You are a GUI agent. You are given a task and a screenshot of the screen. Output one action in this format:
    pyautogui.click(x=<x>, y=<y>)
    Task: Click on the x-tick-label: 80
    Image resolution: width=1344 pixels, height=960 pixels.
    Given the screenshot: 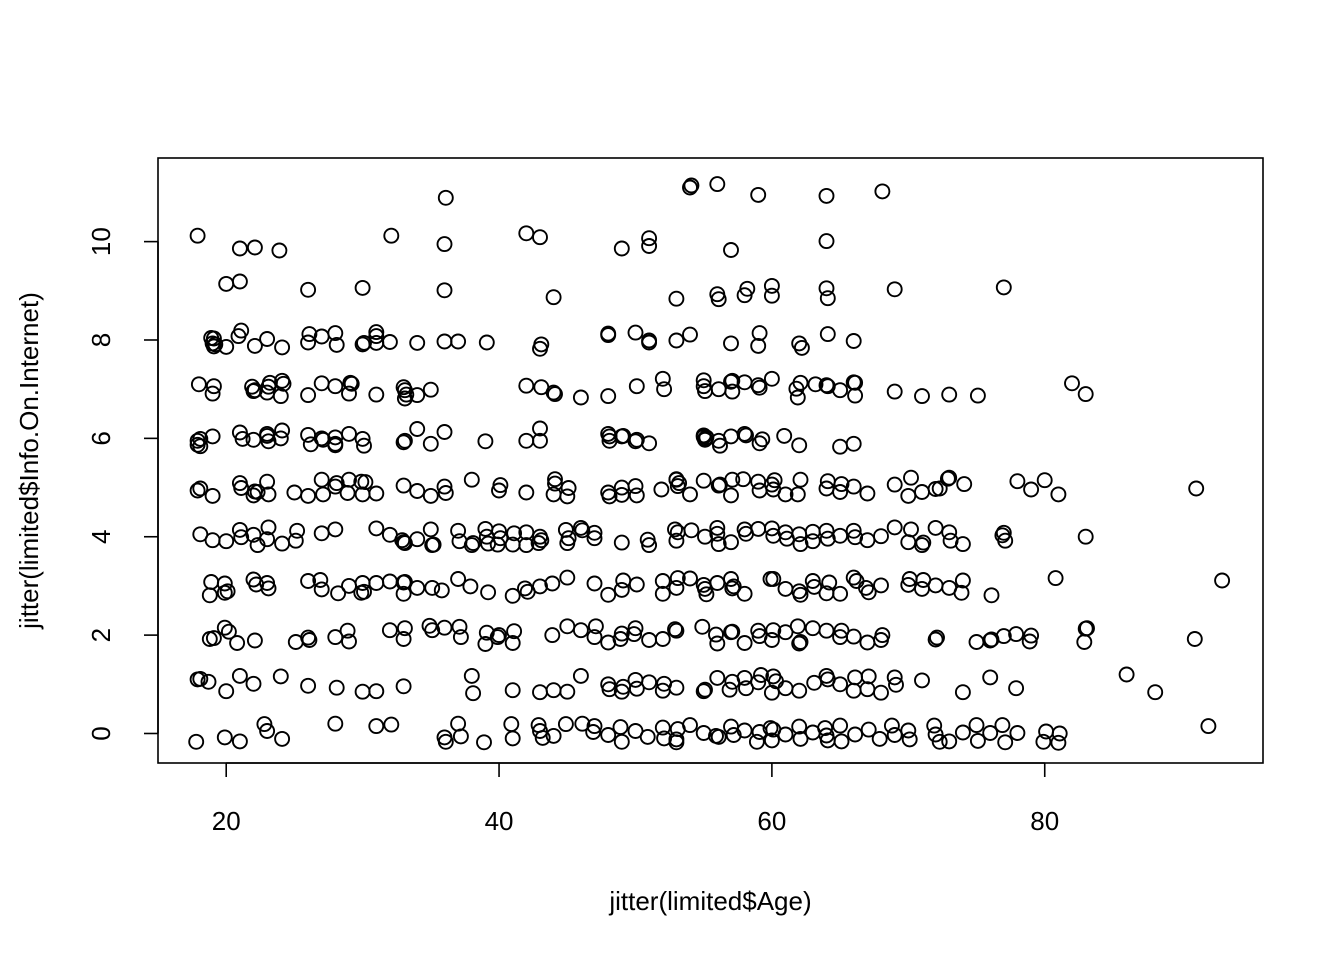 What is the action you would take?
    pyautogui.click(x=1044, y=821)
    